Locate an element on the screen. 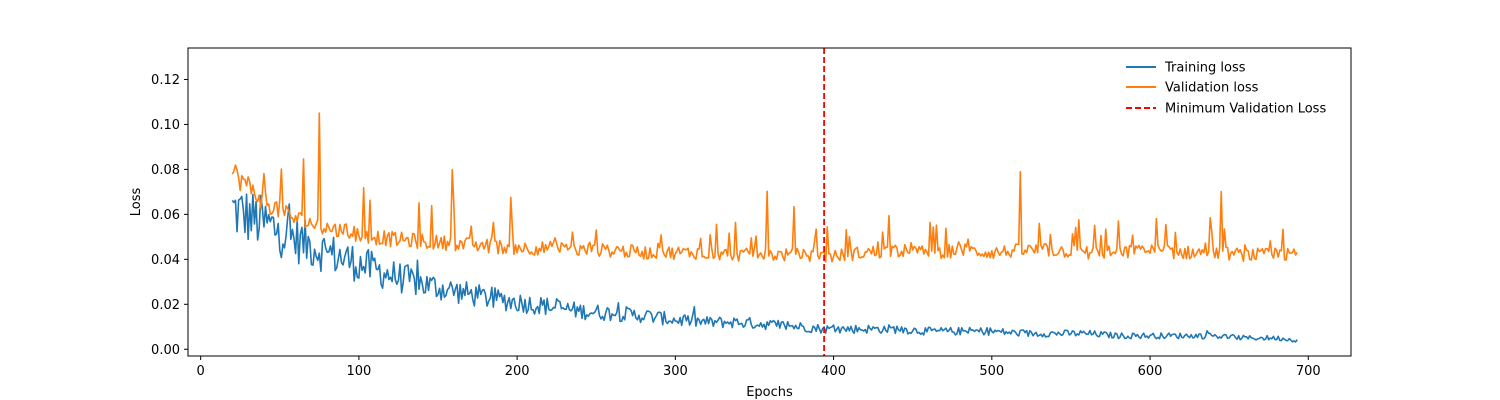 This screenshot has width=1500, height=400. x-tick-label: 500 is located at coordinates (991, 371).